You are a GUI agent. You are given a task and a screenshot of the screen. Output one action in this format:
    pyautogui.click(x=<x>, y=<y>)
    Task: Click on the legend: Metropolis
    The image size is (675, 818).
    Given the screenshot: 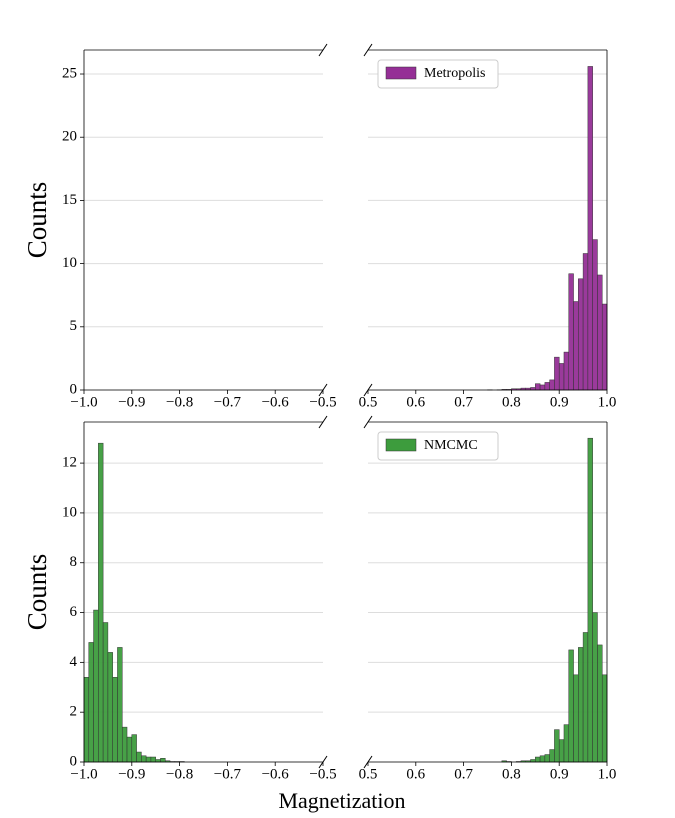 What is the action you would take?
    pyautogui.click(x=438, y=74)
    